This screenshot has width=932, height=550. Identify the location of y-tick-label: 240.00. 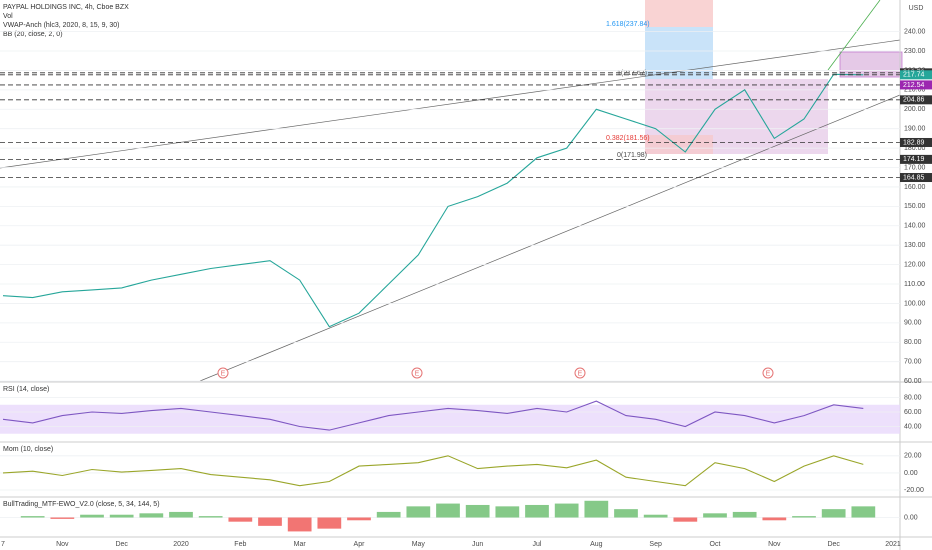
(915, 31).